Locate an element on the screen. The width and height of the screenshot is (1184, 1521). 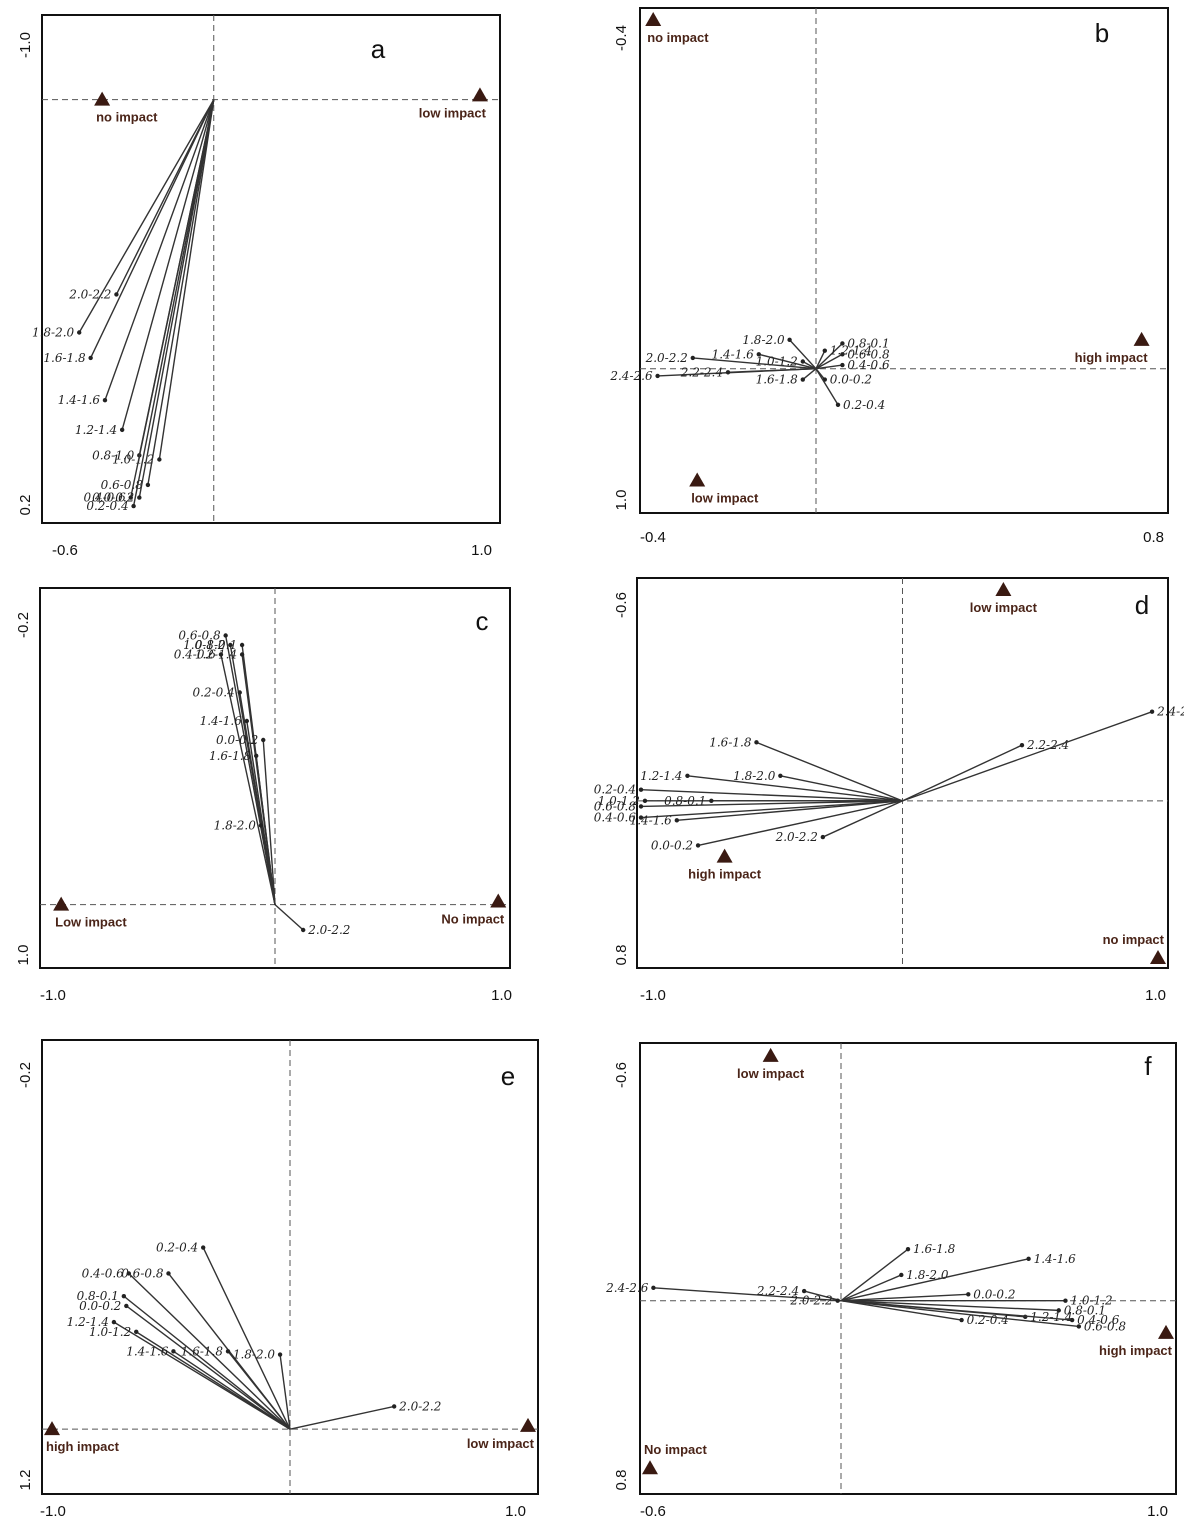
vector-label: 1.8-2.0 is located at coordinates (754, 776).